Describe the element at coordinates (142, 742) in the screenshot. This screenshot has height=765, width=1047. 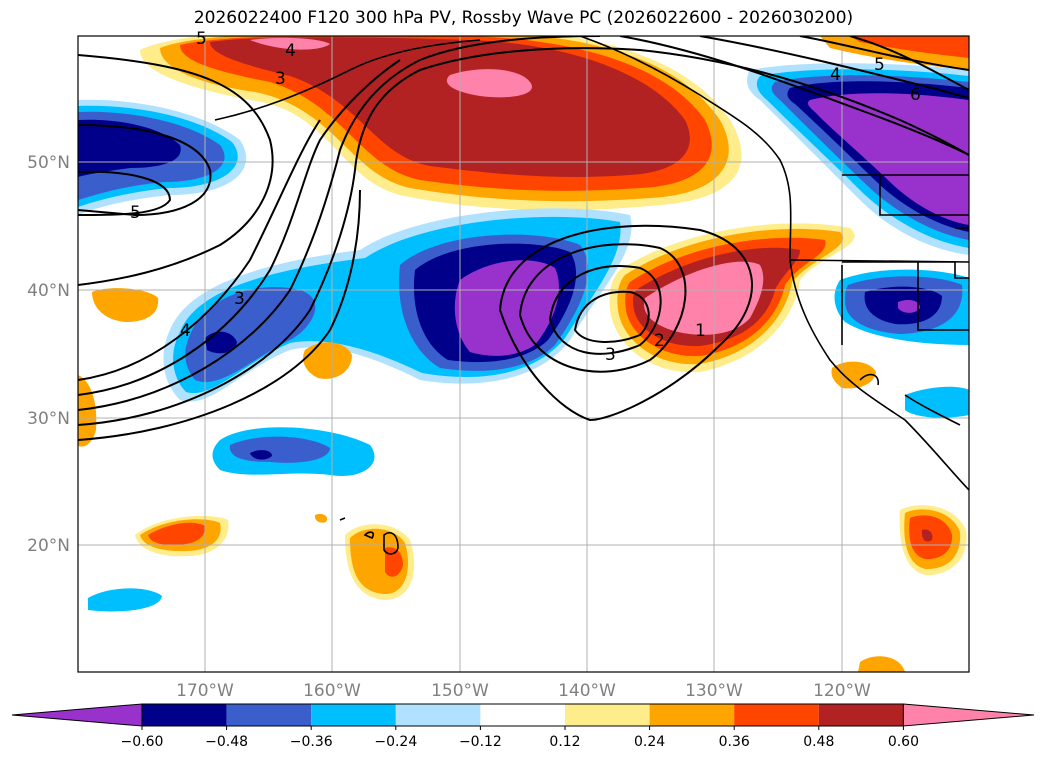
I see `colorbar-tick-label: −0.60` at that location.